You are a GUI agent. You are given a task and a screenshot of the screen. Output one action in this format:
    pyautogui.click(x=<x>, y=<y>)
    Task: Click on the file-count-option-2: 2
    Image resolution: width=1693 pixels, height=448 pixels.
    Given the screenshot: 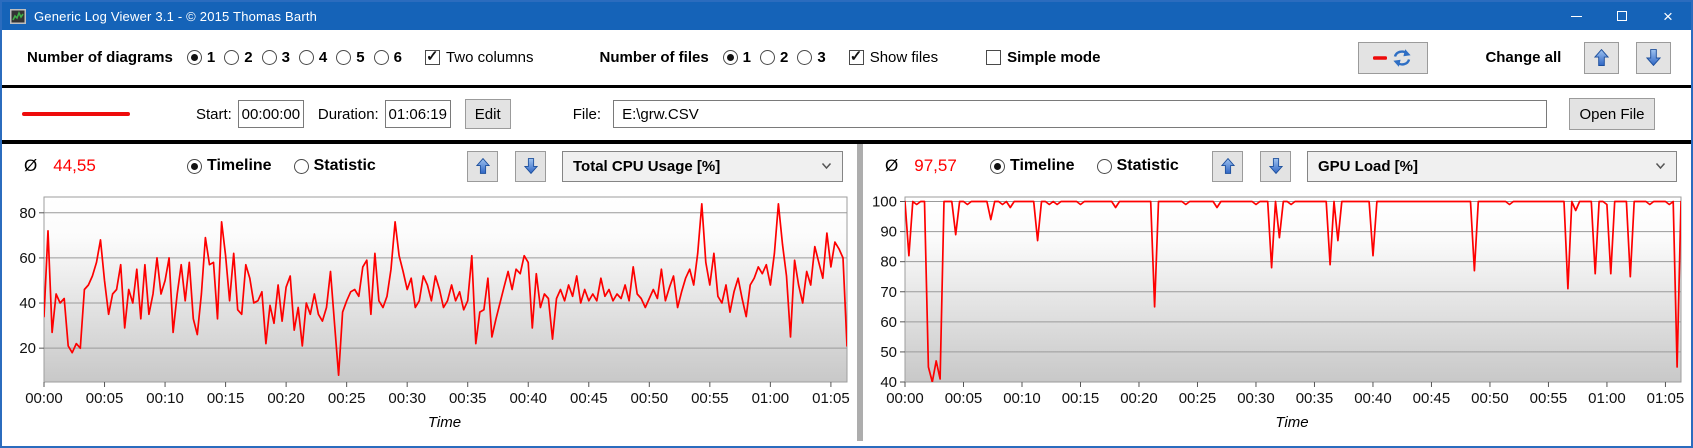 What is the action you would take?
    pyautogui.click(x=774, y=57)
    